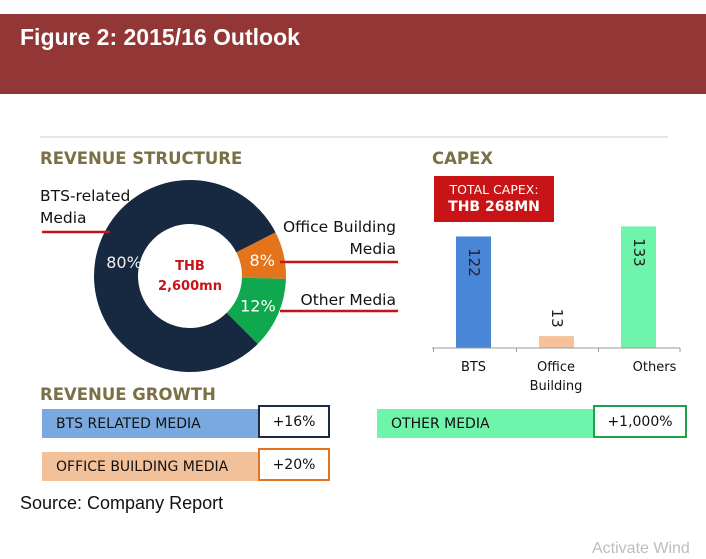 Image resolution: width=706 pixels, height=559 pixels. I want to click on label-bts-line1: BTS-related, so click(85, 196).